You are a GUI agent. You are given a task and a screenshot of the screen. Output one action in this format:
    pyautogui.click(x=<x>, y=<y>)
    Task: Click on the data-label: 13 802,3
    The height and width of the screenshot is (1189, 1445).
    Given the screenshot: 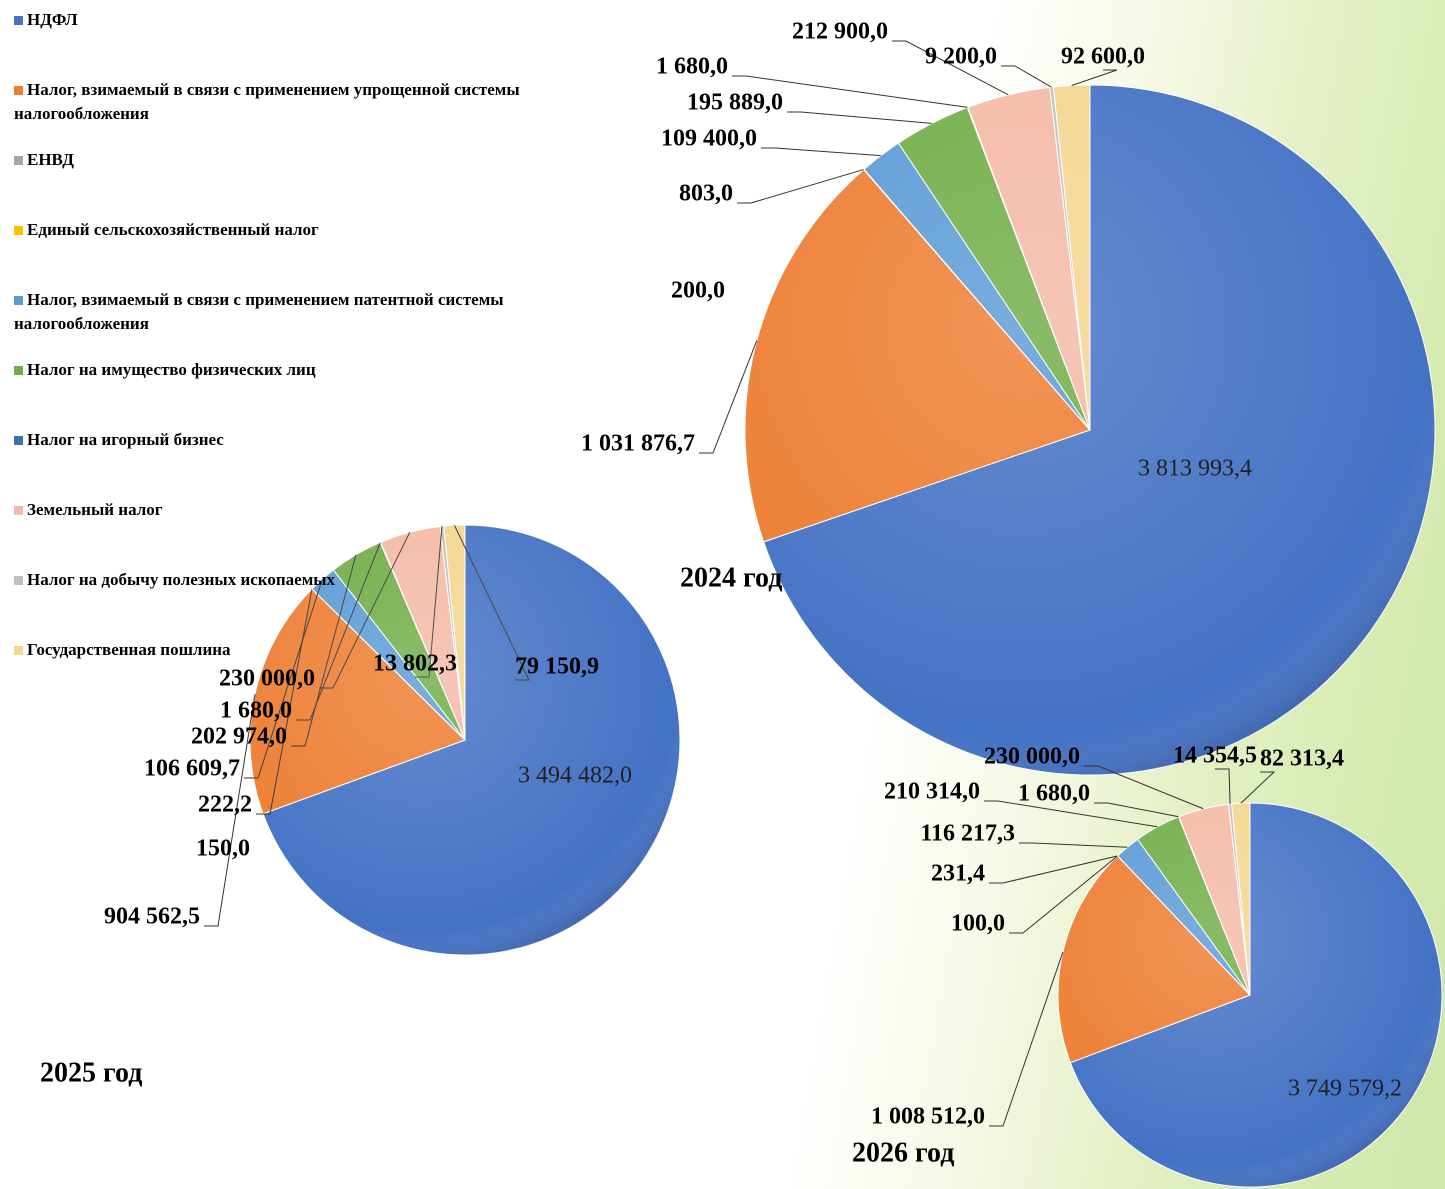 What is the action you would take?
    pyautogui.click(x=415, y=664)
    